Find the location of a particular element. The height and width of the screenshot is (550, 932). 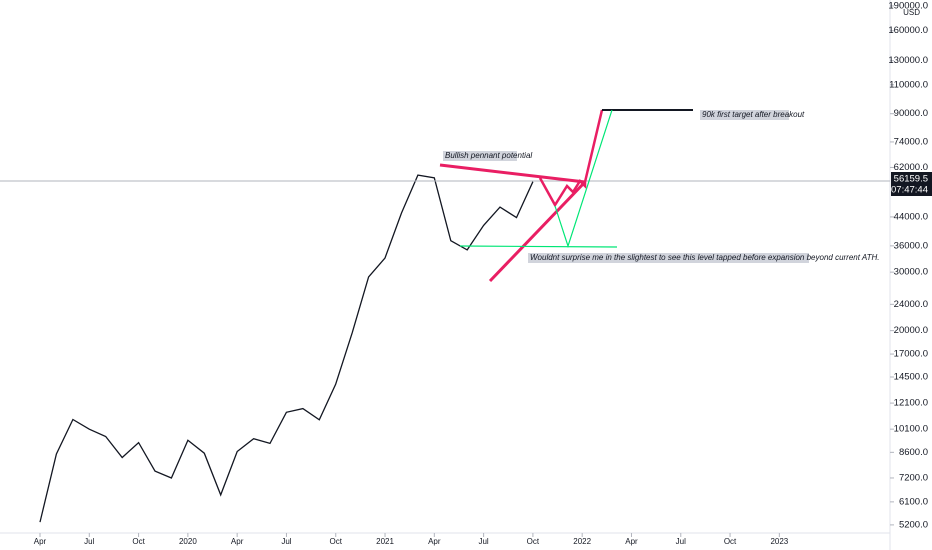

x-tick-label: 2023 is located at coordinates (779, 541).